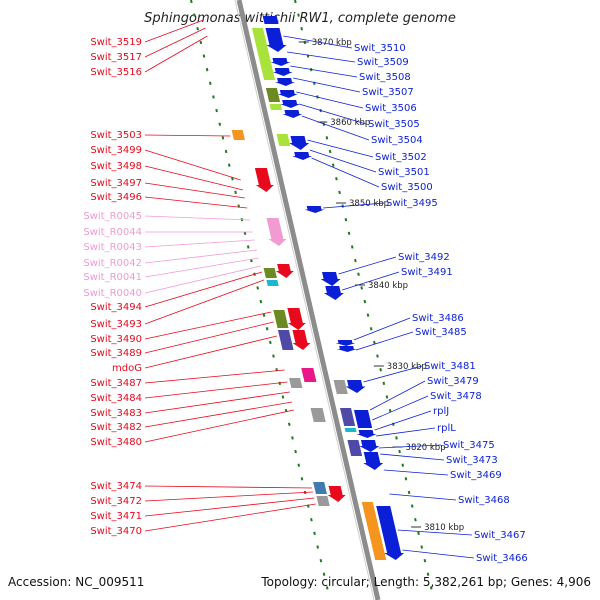 Image resolution: width=600 pixels, height=600 pixels. What do you see at coordinates (441, 411) in the screenshot?
I see `gene-label-right: rplJ` at bounding box center [441, 411].